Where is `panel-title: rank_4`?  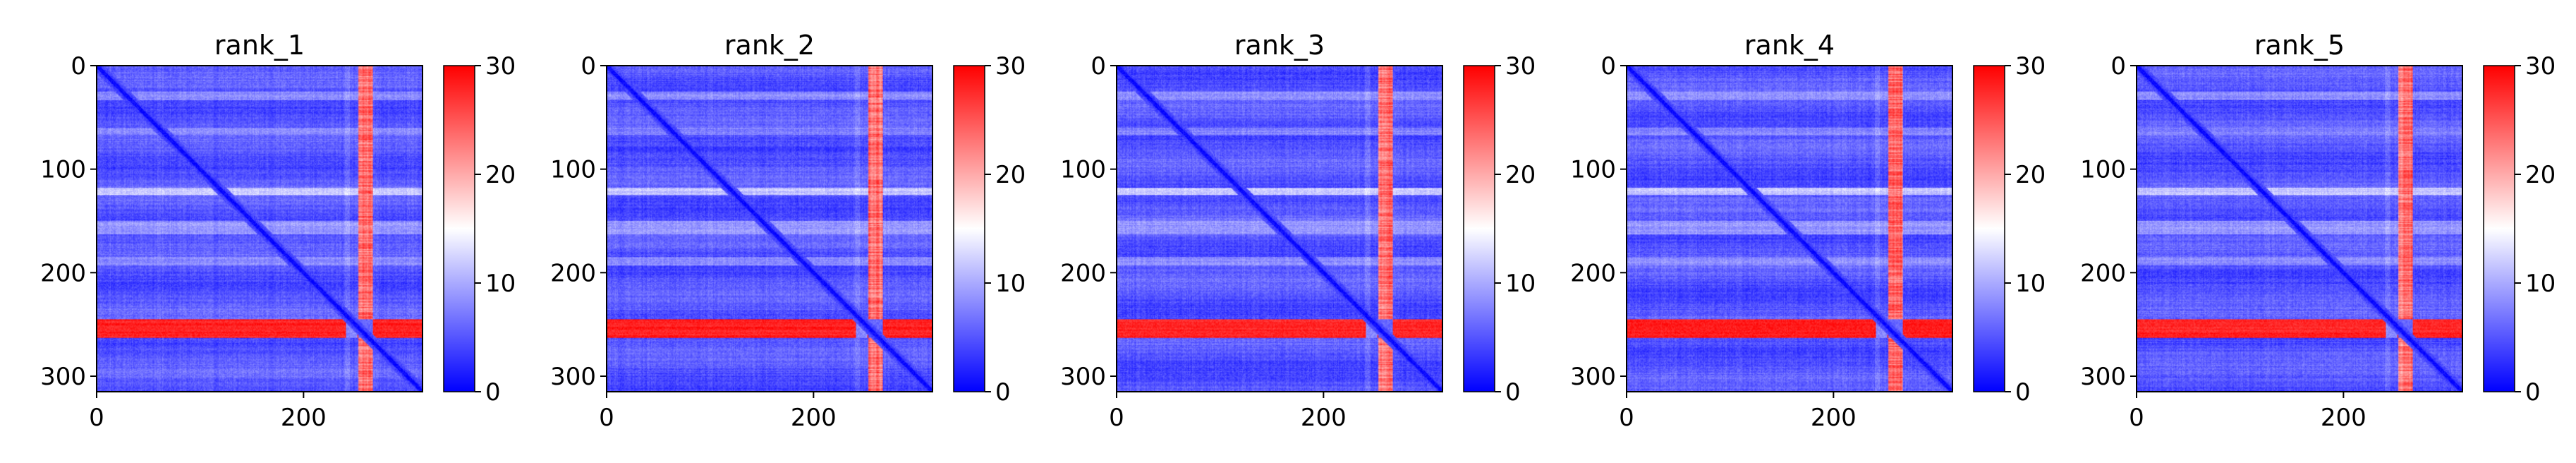
panel-title: rank_4 is located at coordinates (1789, 45).